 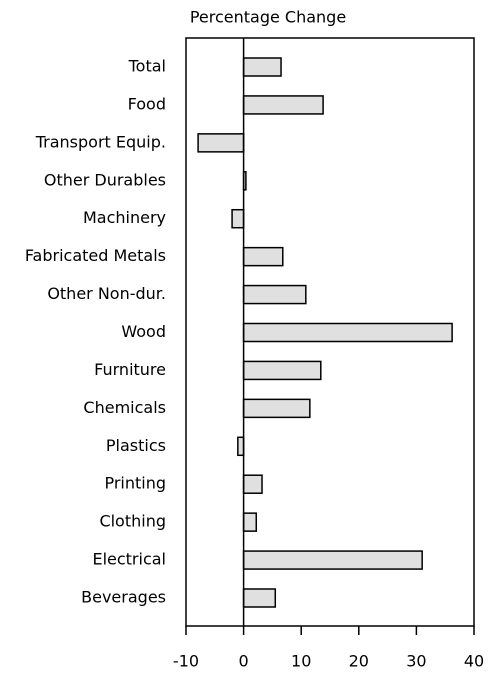 What do you see at coordinates (359, 661) in the screenshot?
I see `x-tick-label: 20` at bounding box center [359, 661].